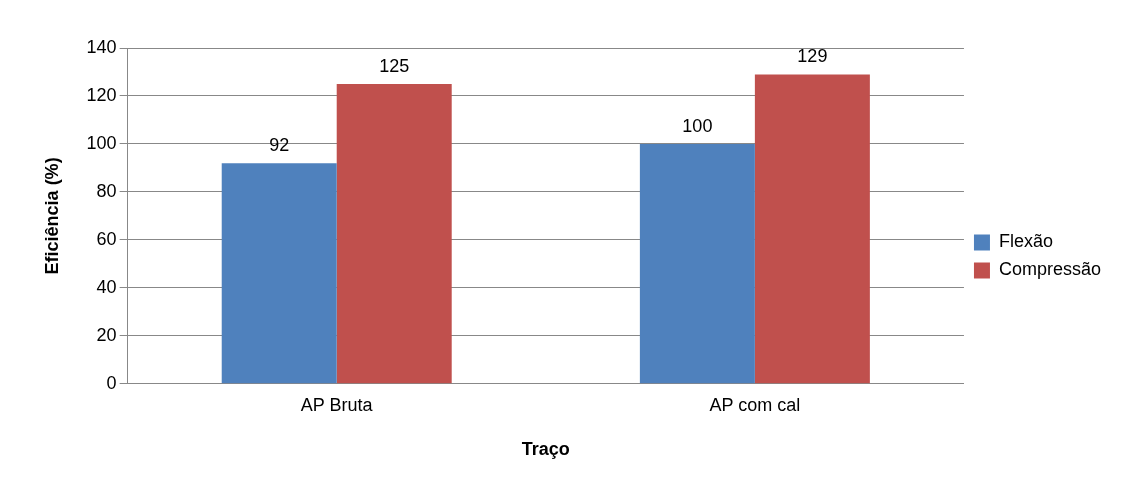  What do you see at coordinates (697, 125) in the screenshot?
I see `data-label: 100` at bounding box center [697, 125].